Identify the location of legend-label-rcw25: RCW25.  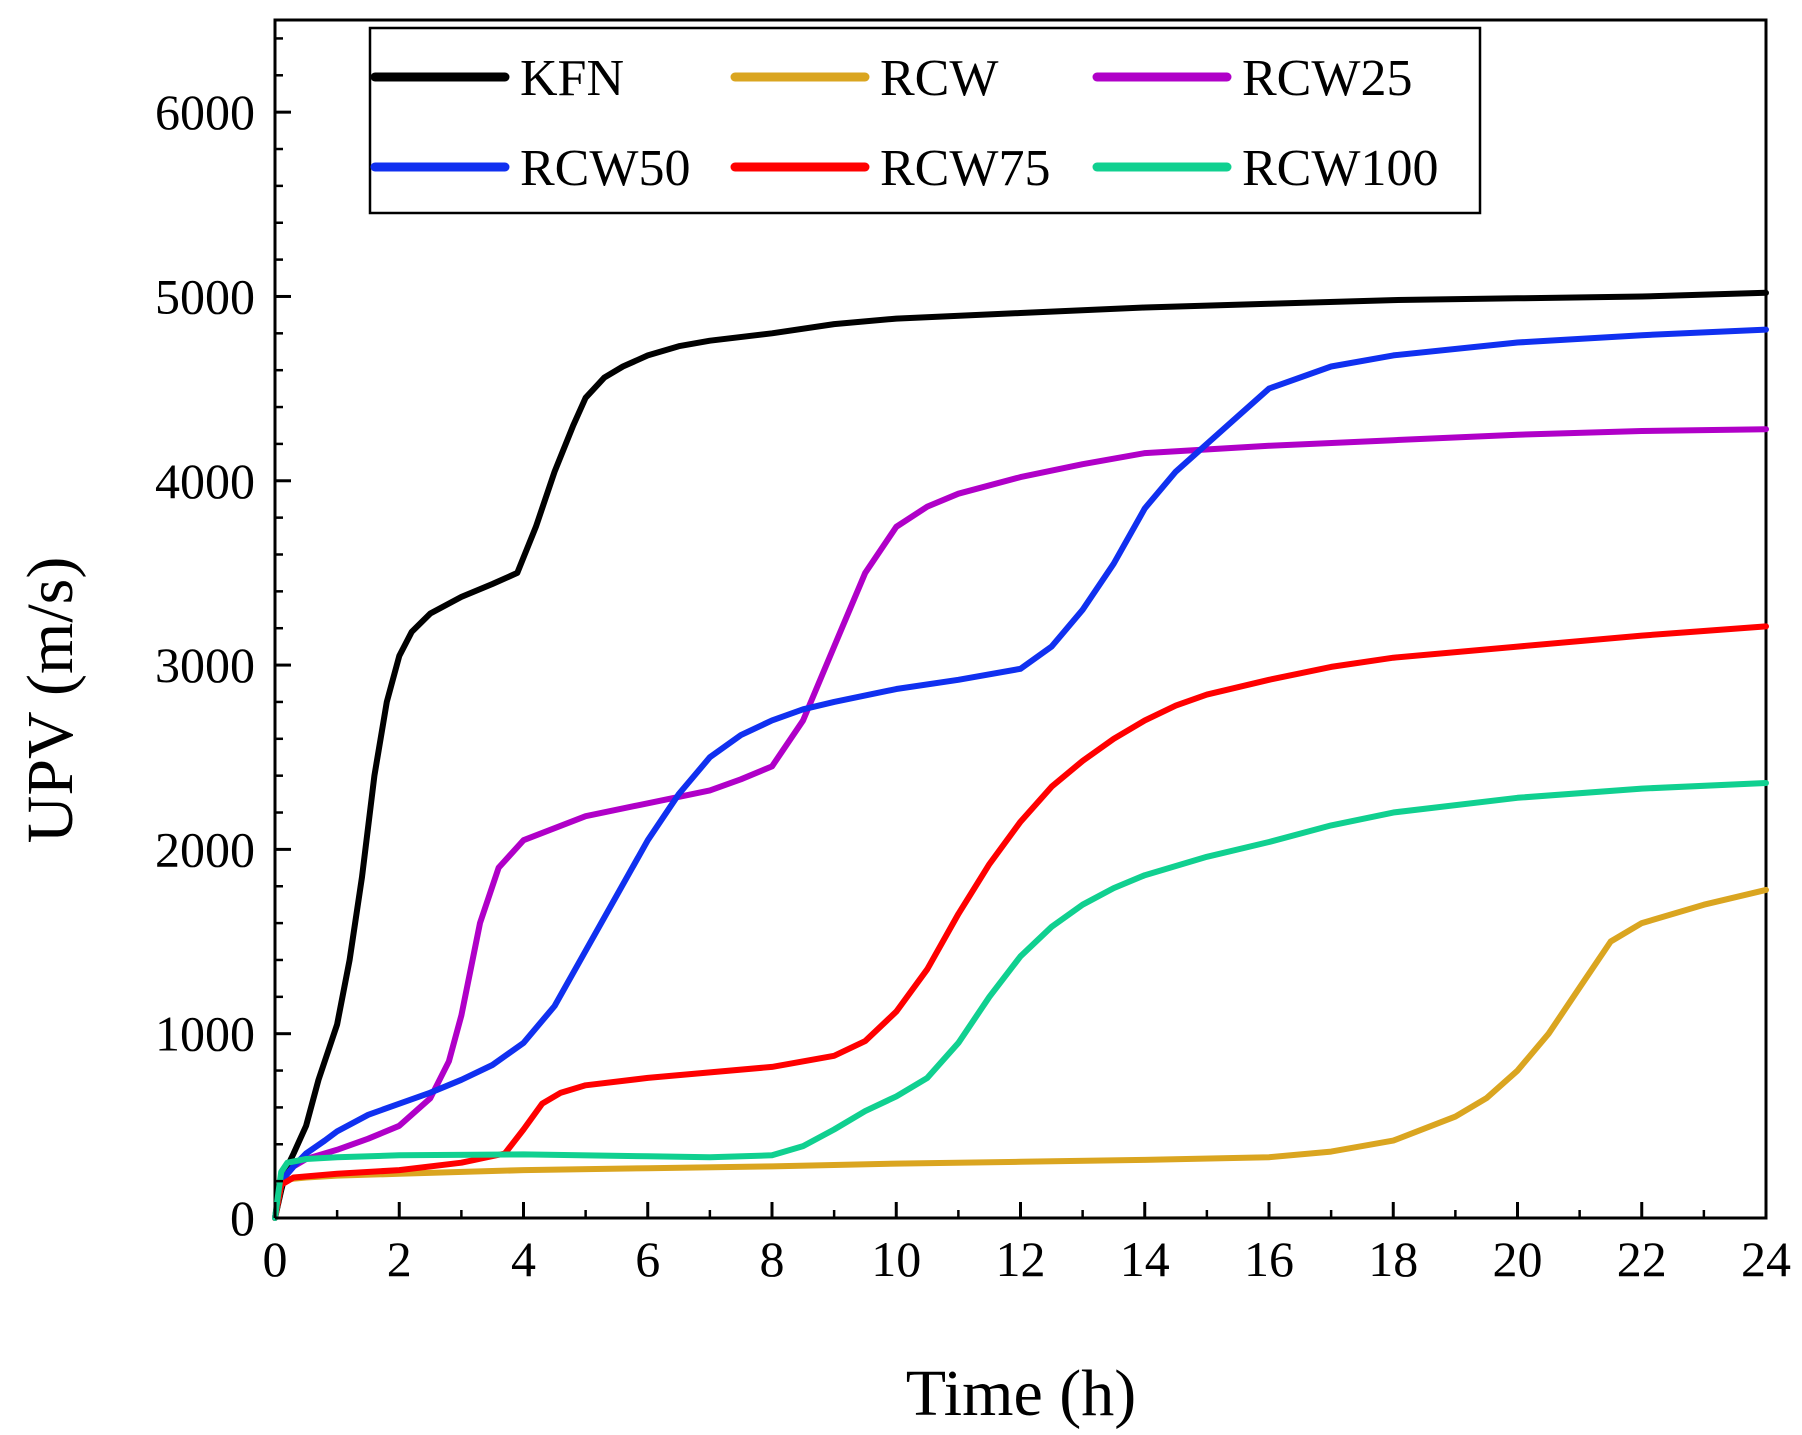
(1327, 78).